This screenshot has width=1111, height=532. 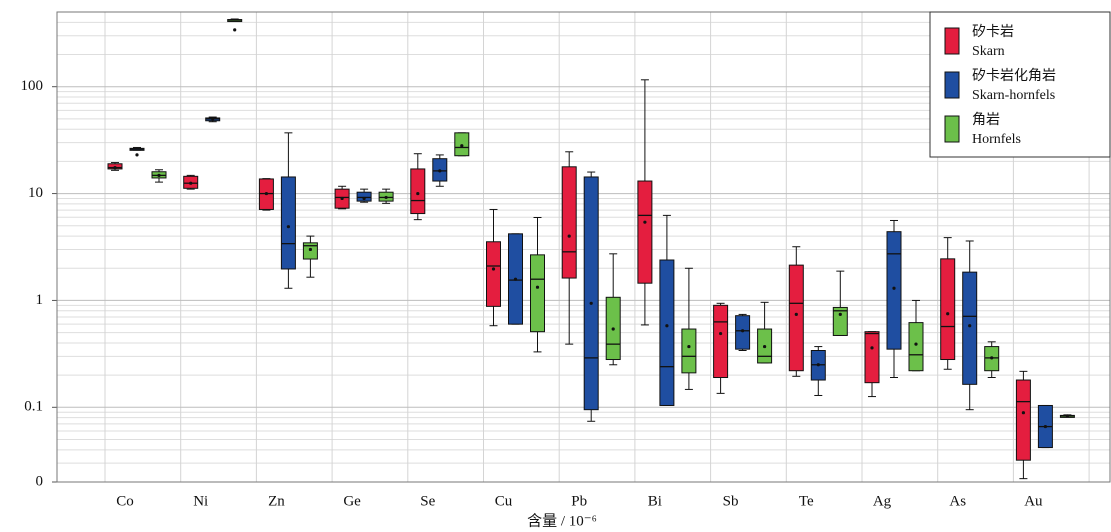 What do you see at coordinates (562, 520) in the screenshot?
I see `x-axis-label: 含量 / 10⁻⁶` at bounding box center [562, 520].